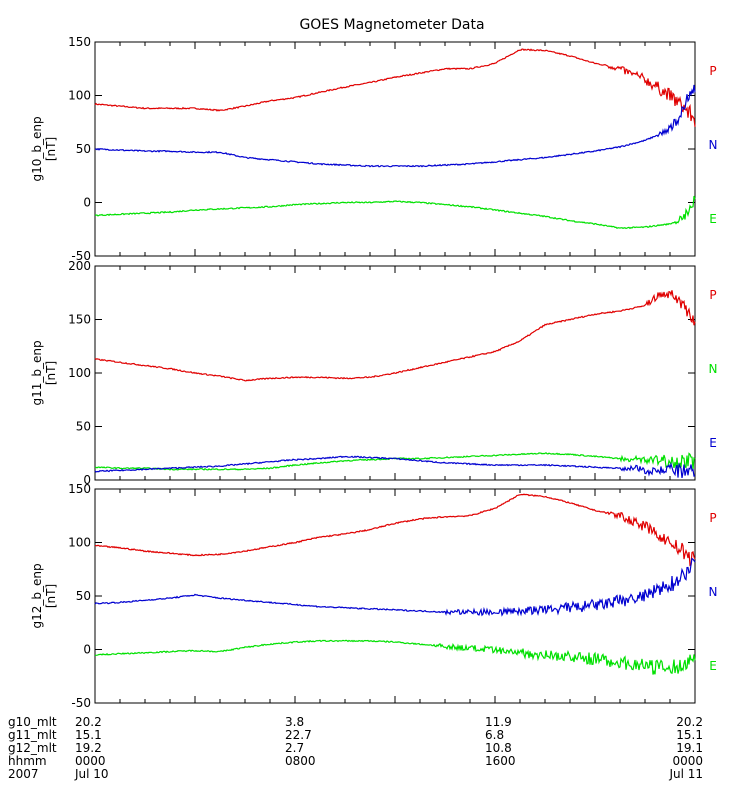 The image size is (750, 800). What do you see at coordinates (32, 748) in the screenshot?
I see `footer-row-label: g12_mlt` at bounding box center [32, 748].